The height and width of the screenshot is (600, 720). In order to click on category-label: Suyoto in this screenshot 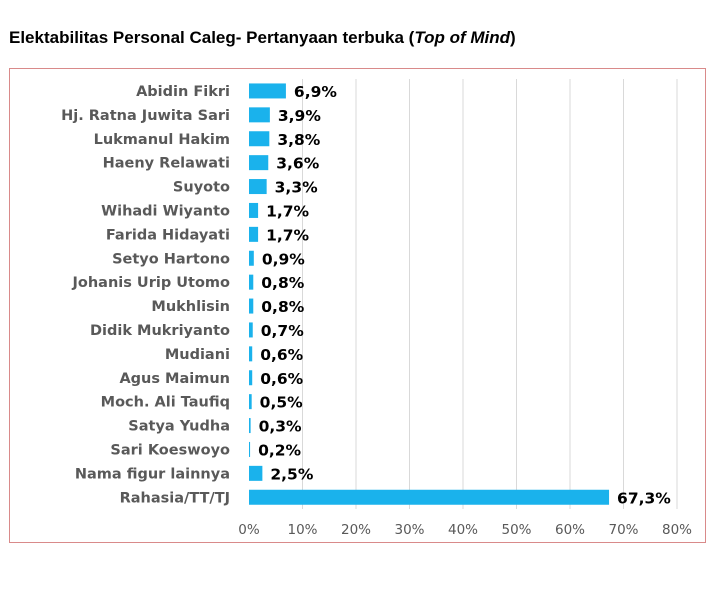, I will do `click(201, 188)`.